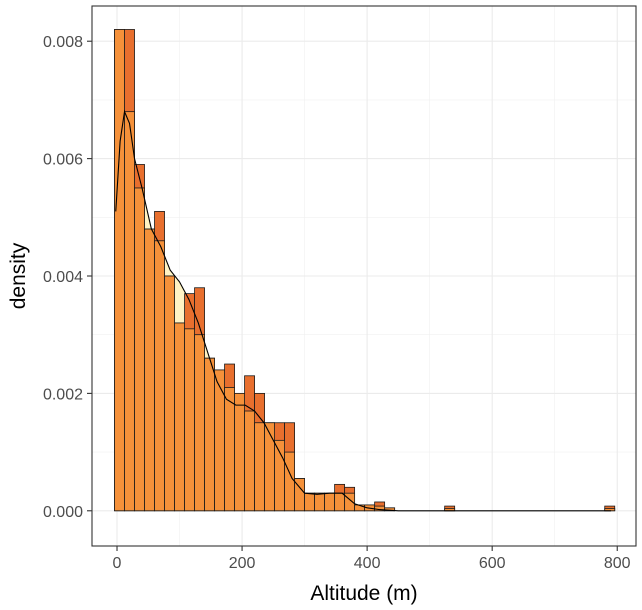 This screenshot has height=610, width=642. Describe the element at coordinates (117, 563) in the screenshot. I see `x-tick-label: 0` at that location.